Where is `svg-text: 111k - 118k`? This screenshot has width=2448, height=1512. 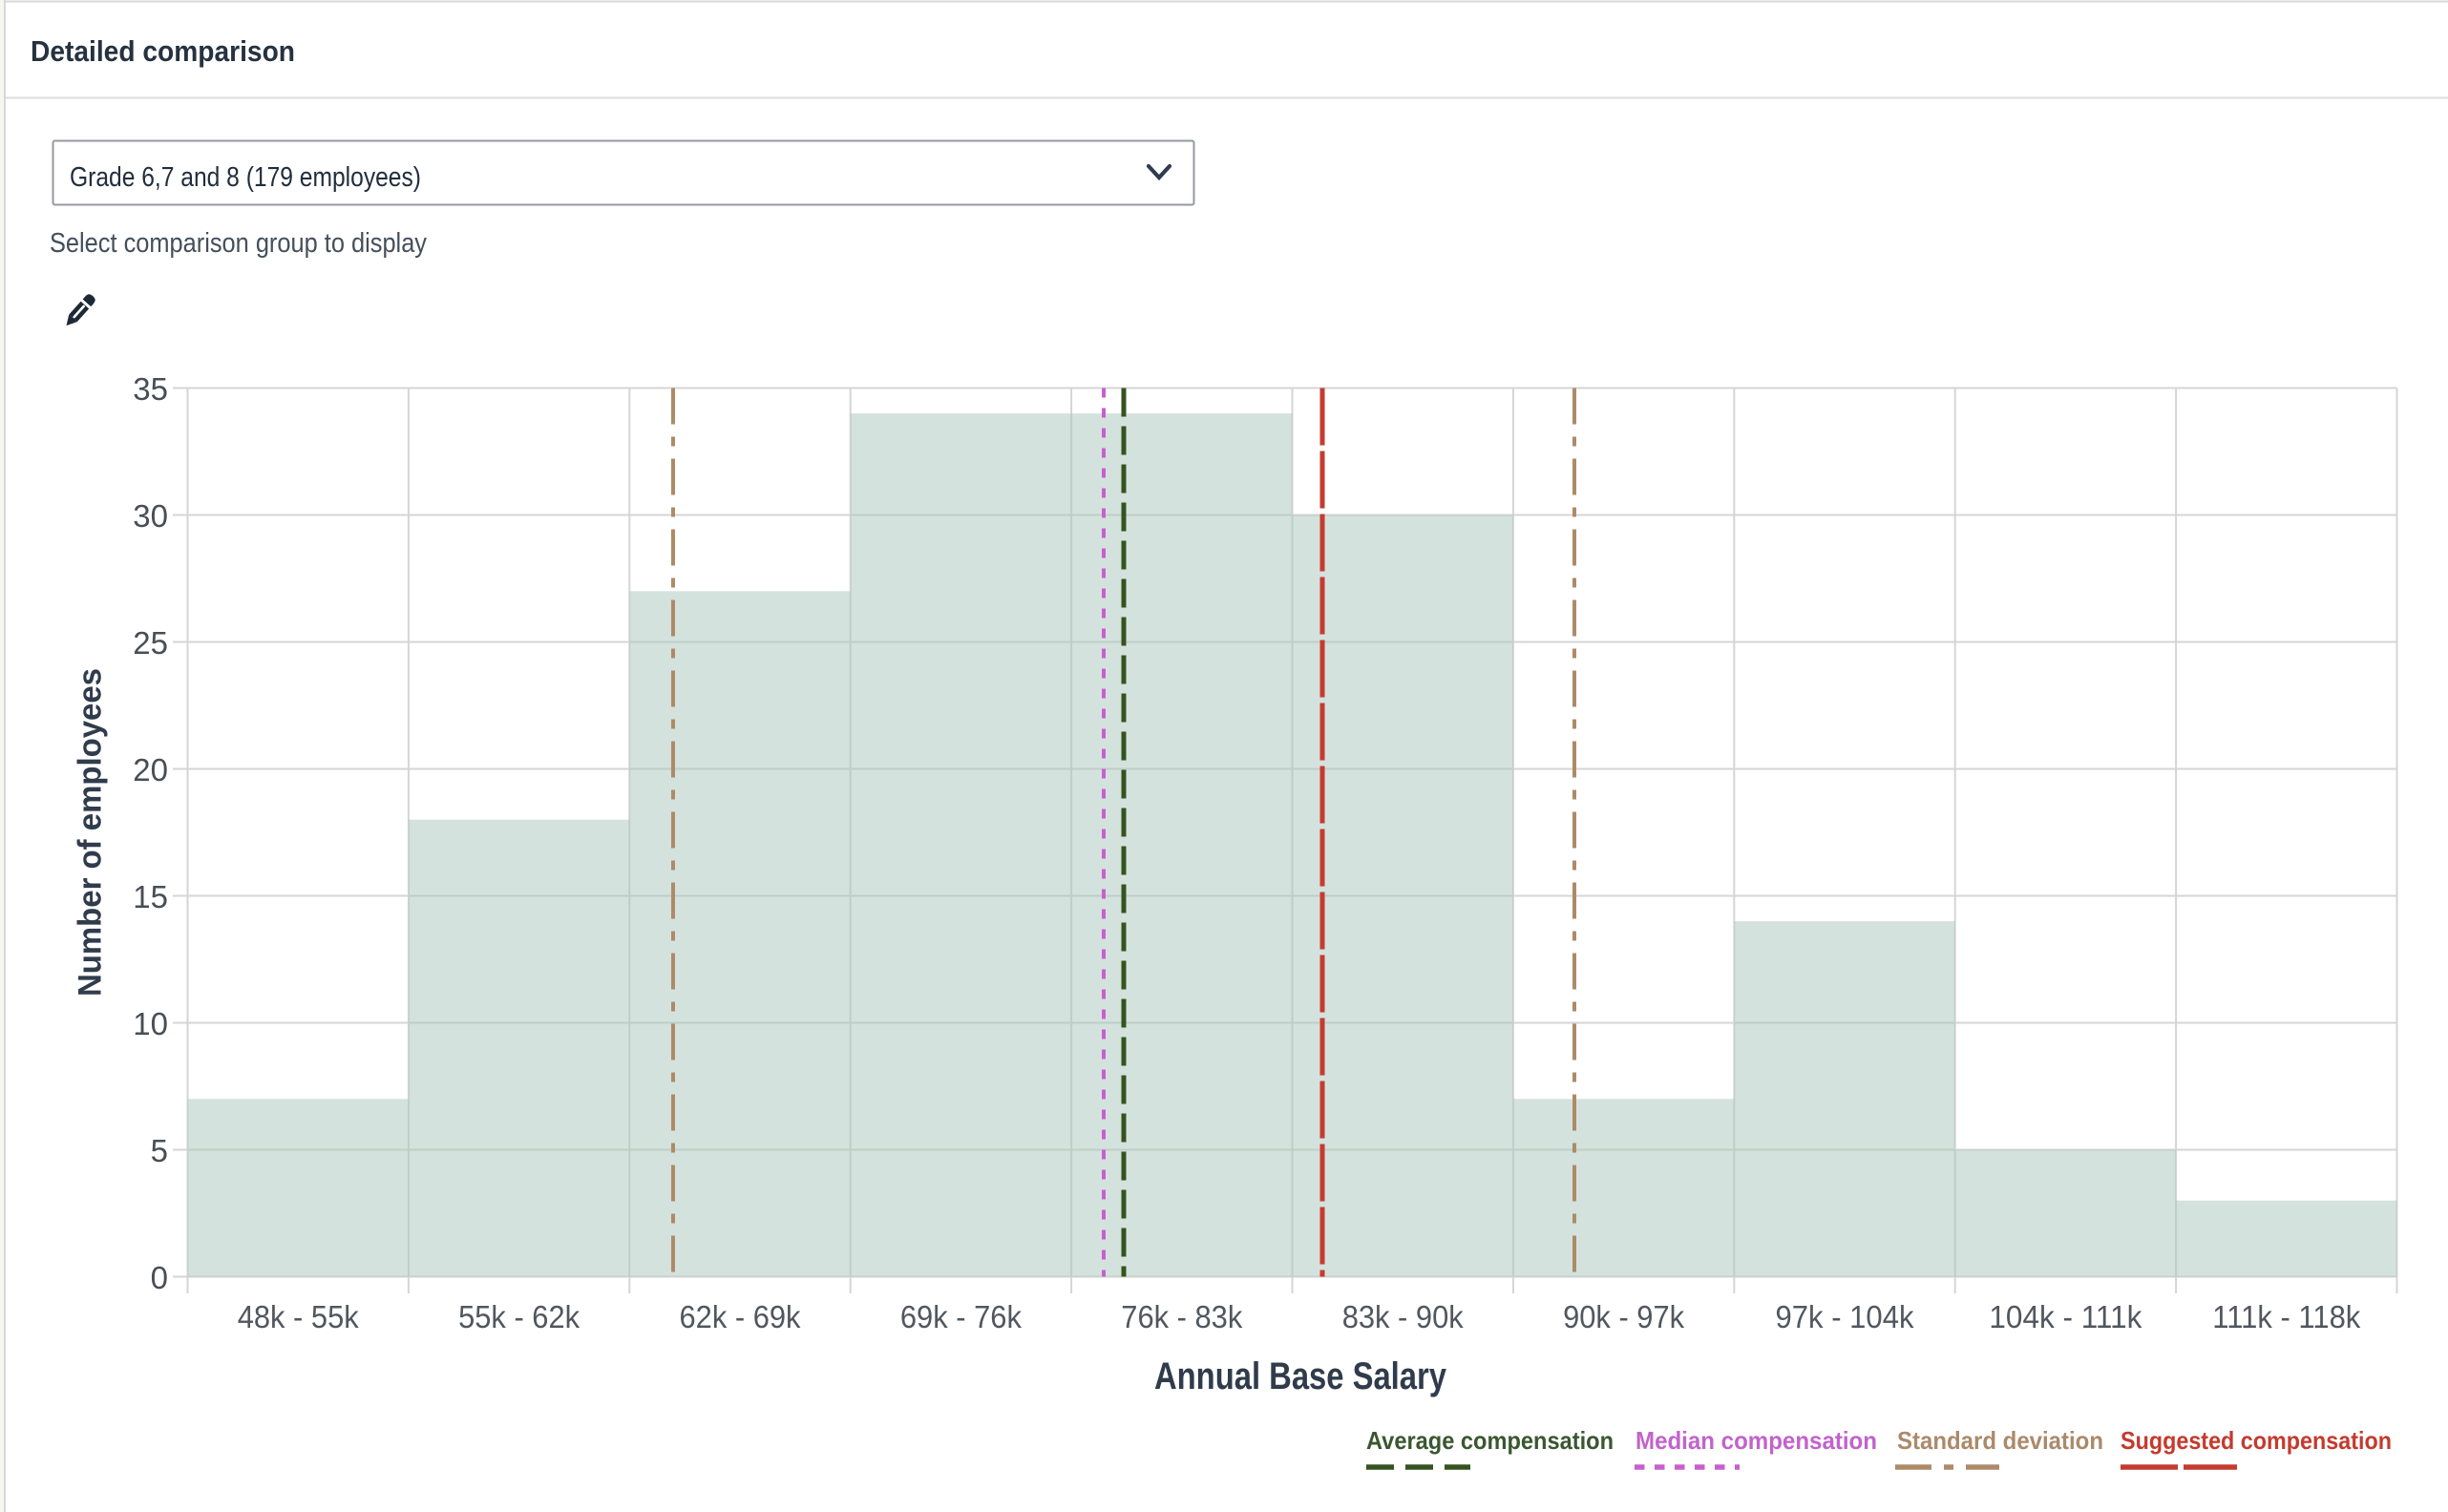
svg-text: 111k - 118k is located at coordinates (2286, 1316).